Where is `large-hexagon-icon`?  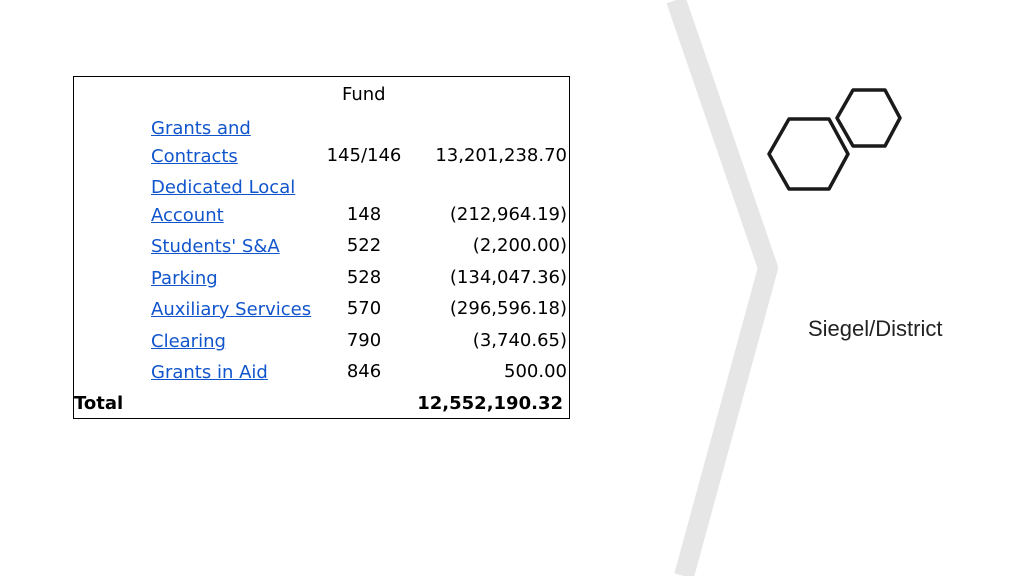 large-hexagon-icon is located at coordinates (808, 154).